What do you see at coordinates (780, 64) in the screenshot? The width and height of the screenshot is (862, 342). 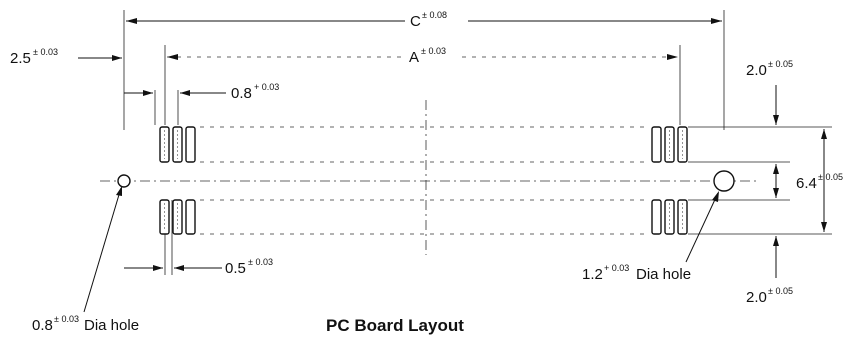 I see `dim-top-margin-tolerance: ± 0.05` at bounding box center [780, 64].